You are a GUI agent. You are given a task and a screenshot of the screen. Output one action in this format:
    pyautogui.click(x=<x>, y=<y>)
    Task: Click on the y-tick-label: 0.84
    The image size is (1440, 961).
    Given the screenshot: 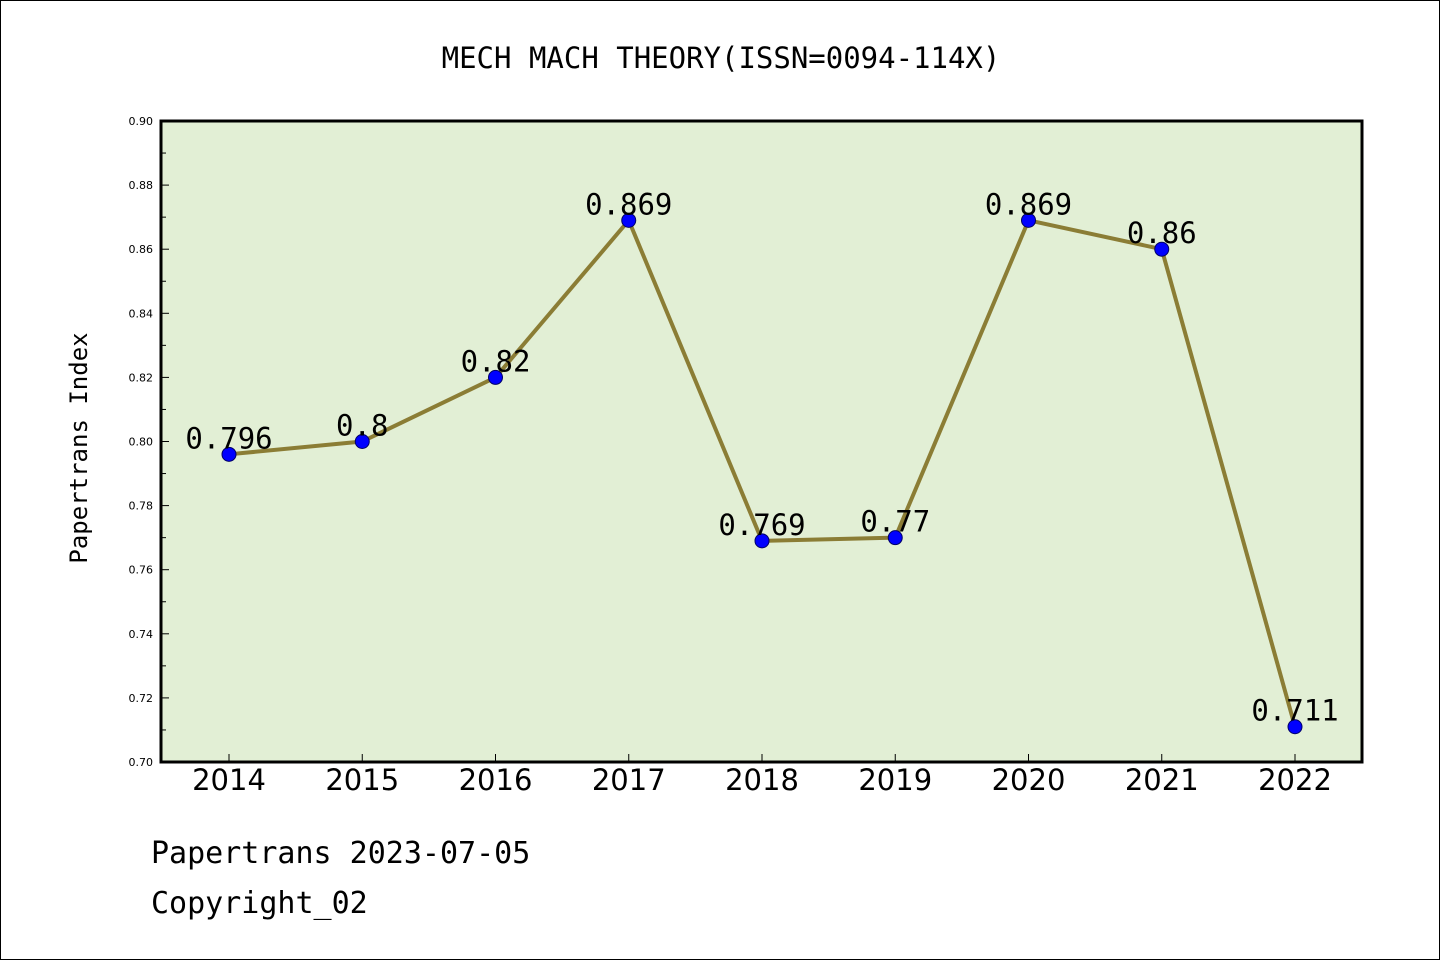 What is the action you would take?
    pyautogui.click(x=141, y=313)
    